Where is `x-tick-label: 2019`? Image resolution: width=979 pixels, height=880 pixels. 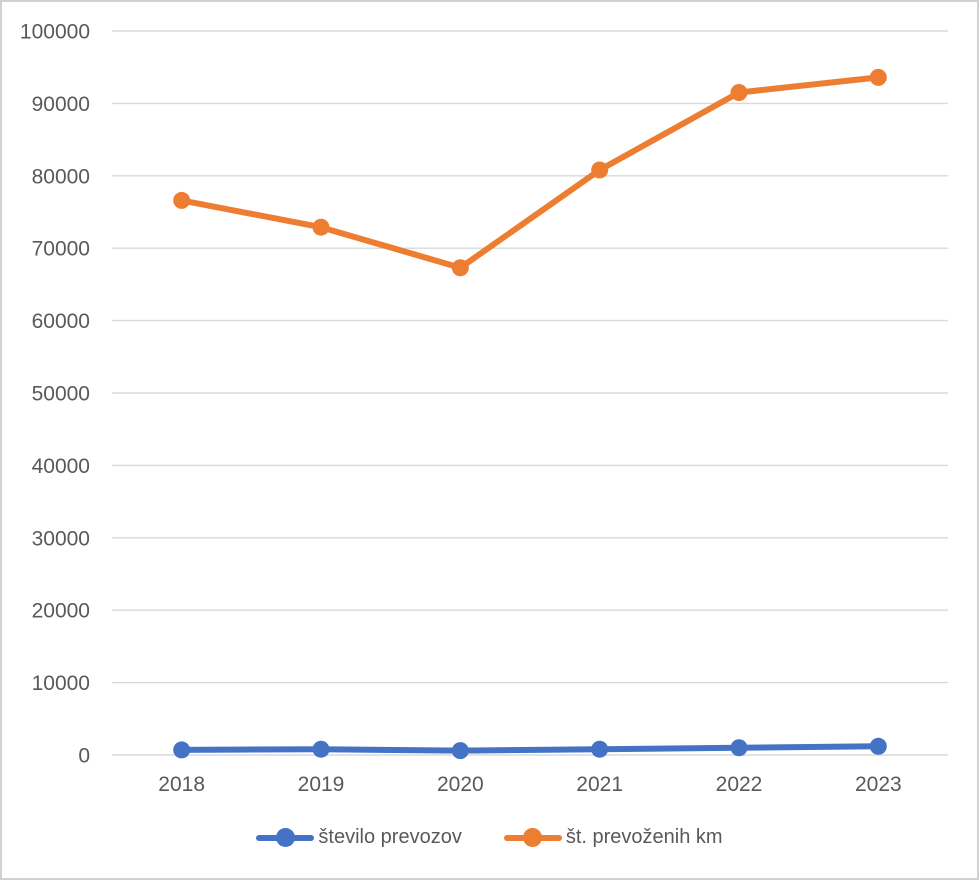
x-tick-label: 2019 is located at coordinates (321, 784).